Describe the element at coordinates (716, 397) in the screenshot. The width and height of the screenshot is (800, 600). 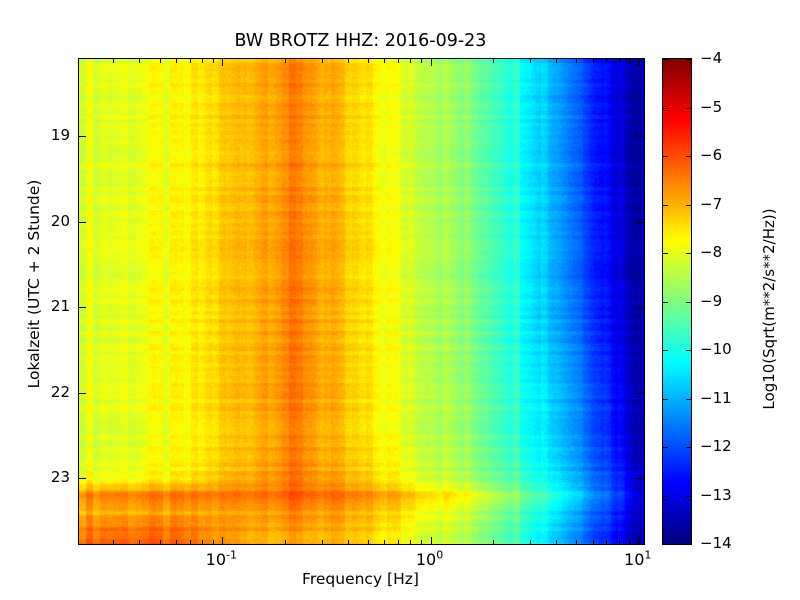
I see `colorbar-tick-label: −11` at that location.